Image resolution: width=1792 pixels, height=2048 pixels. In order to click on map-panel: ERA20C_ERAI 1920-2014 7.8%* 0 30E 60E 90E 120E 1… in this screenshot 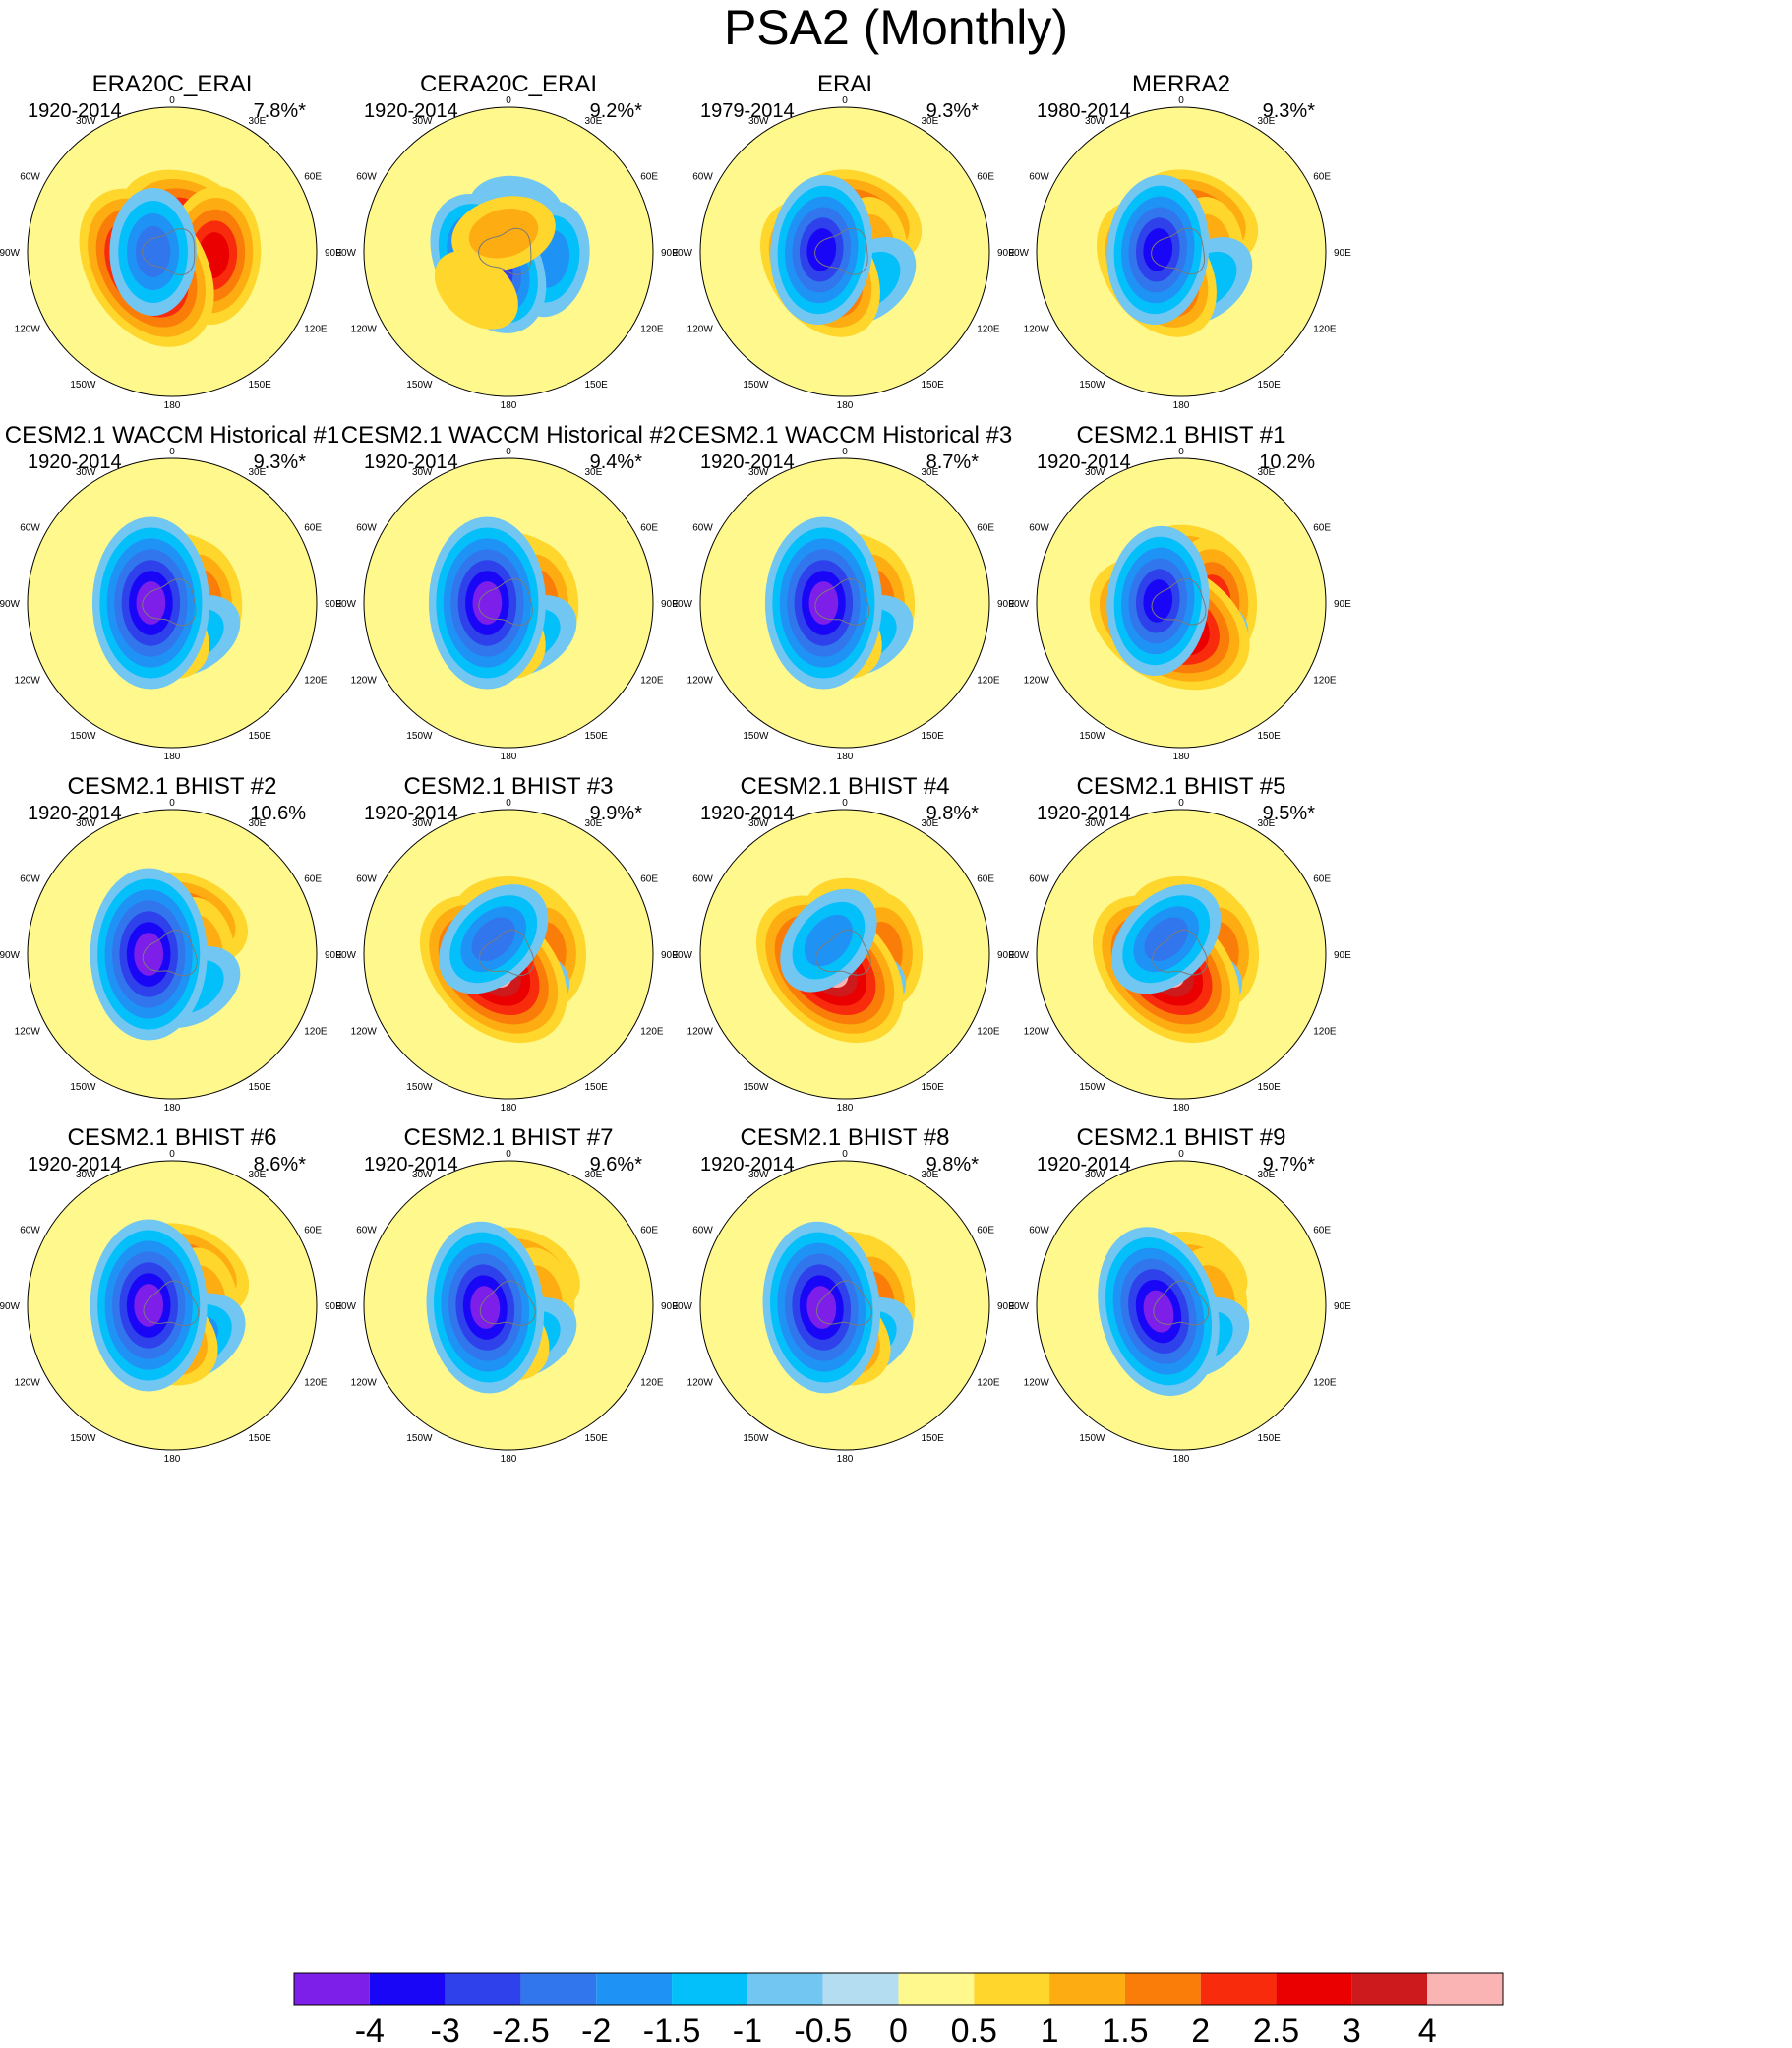, I will do `click(171, 241)`.